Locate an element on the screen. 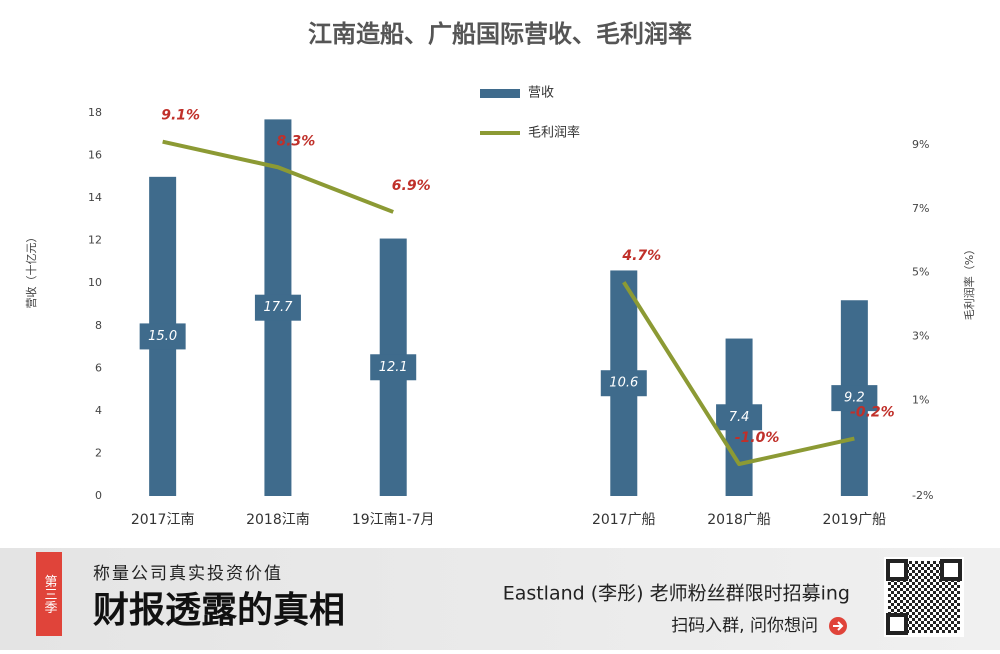 The image size is (1000, 654). y-tick-label: 10 is located at coordinates (95, 282).